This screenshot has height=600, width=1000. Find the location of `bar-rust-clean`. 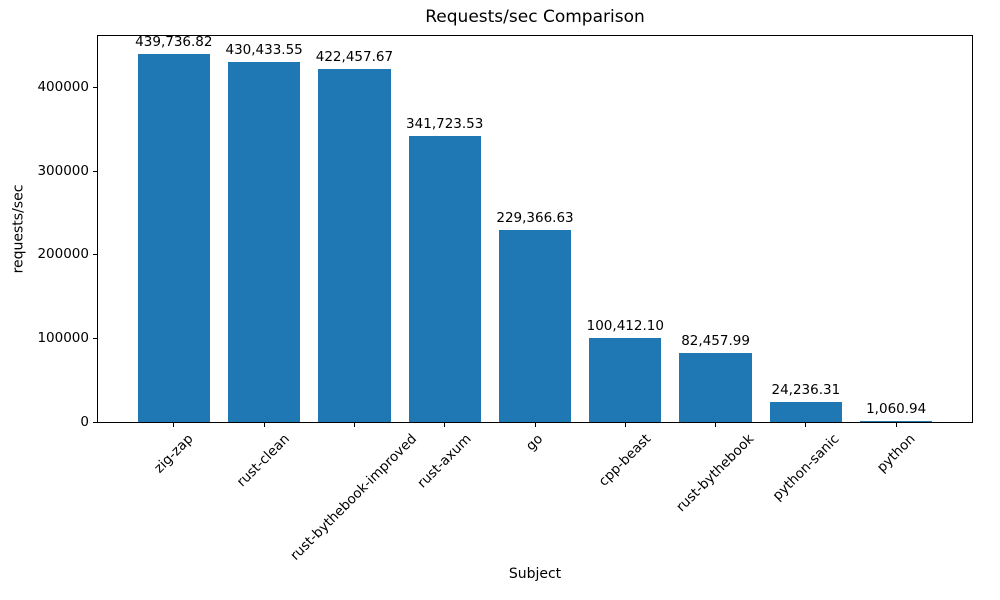

bar-rust-clean is located at coordinates (264, 242).